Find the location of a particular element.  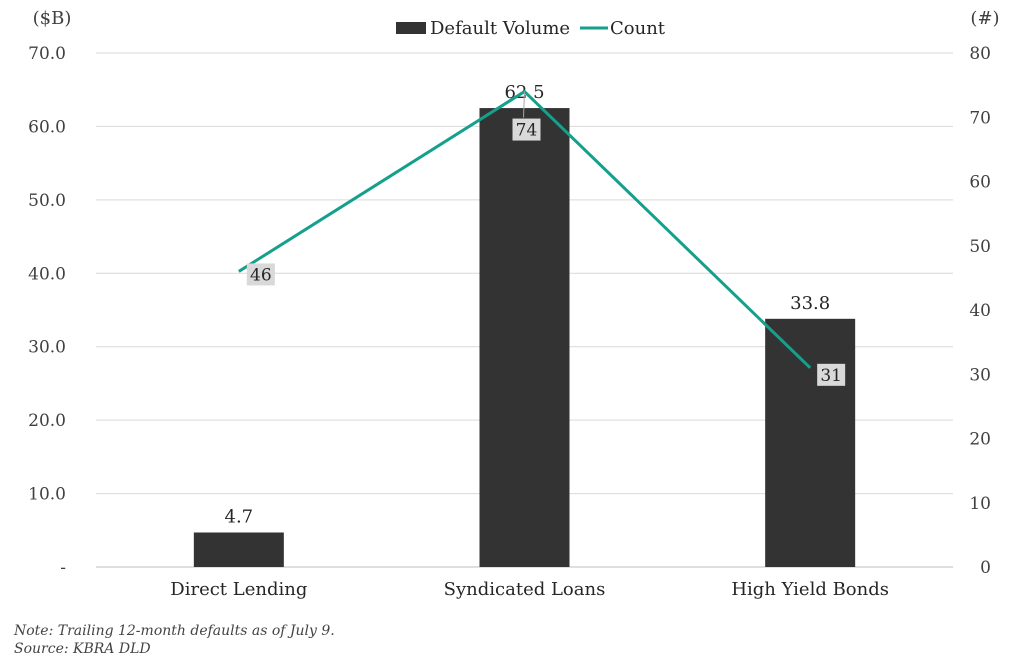

left-tick-label: 30.0 is located at coordinates (47, 348).